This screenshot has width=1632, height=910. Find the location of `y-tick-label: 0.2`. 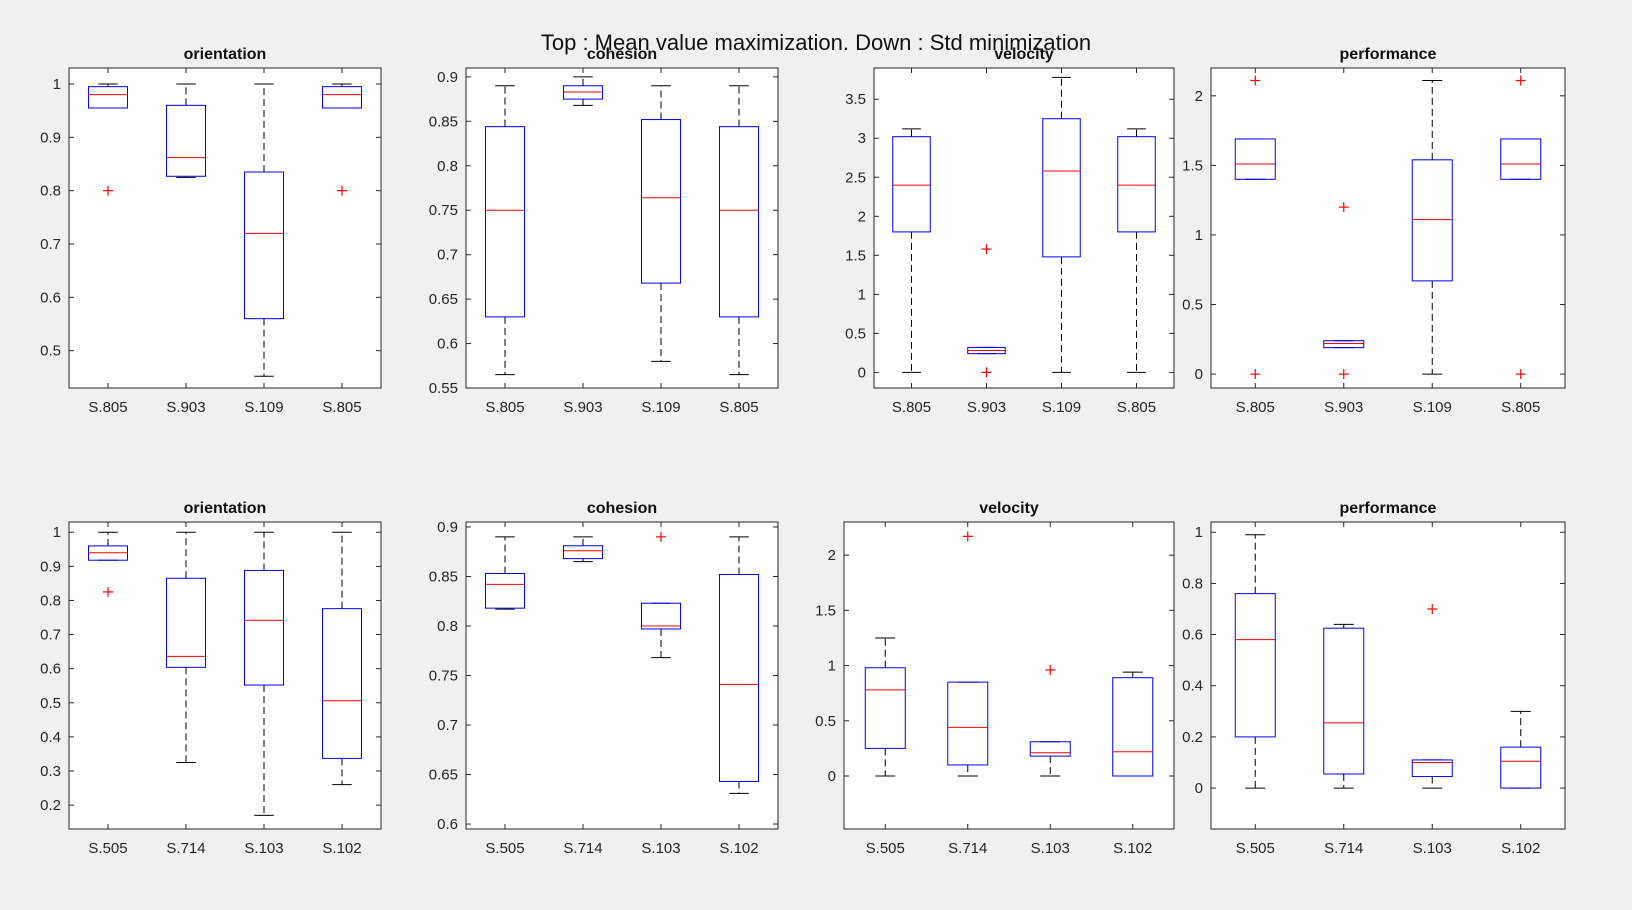

y-tick-label: 0.2 is located at coordinates (1192, 737).